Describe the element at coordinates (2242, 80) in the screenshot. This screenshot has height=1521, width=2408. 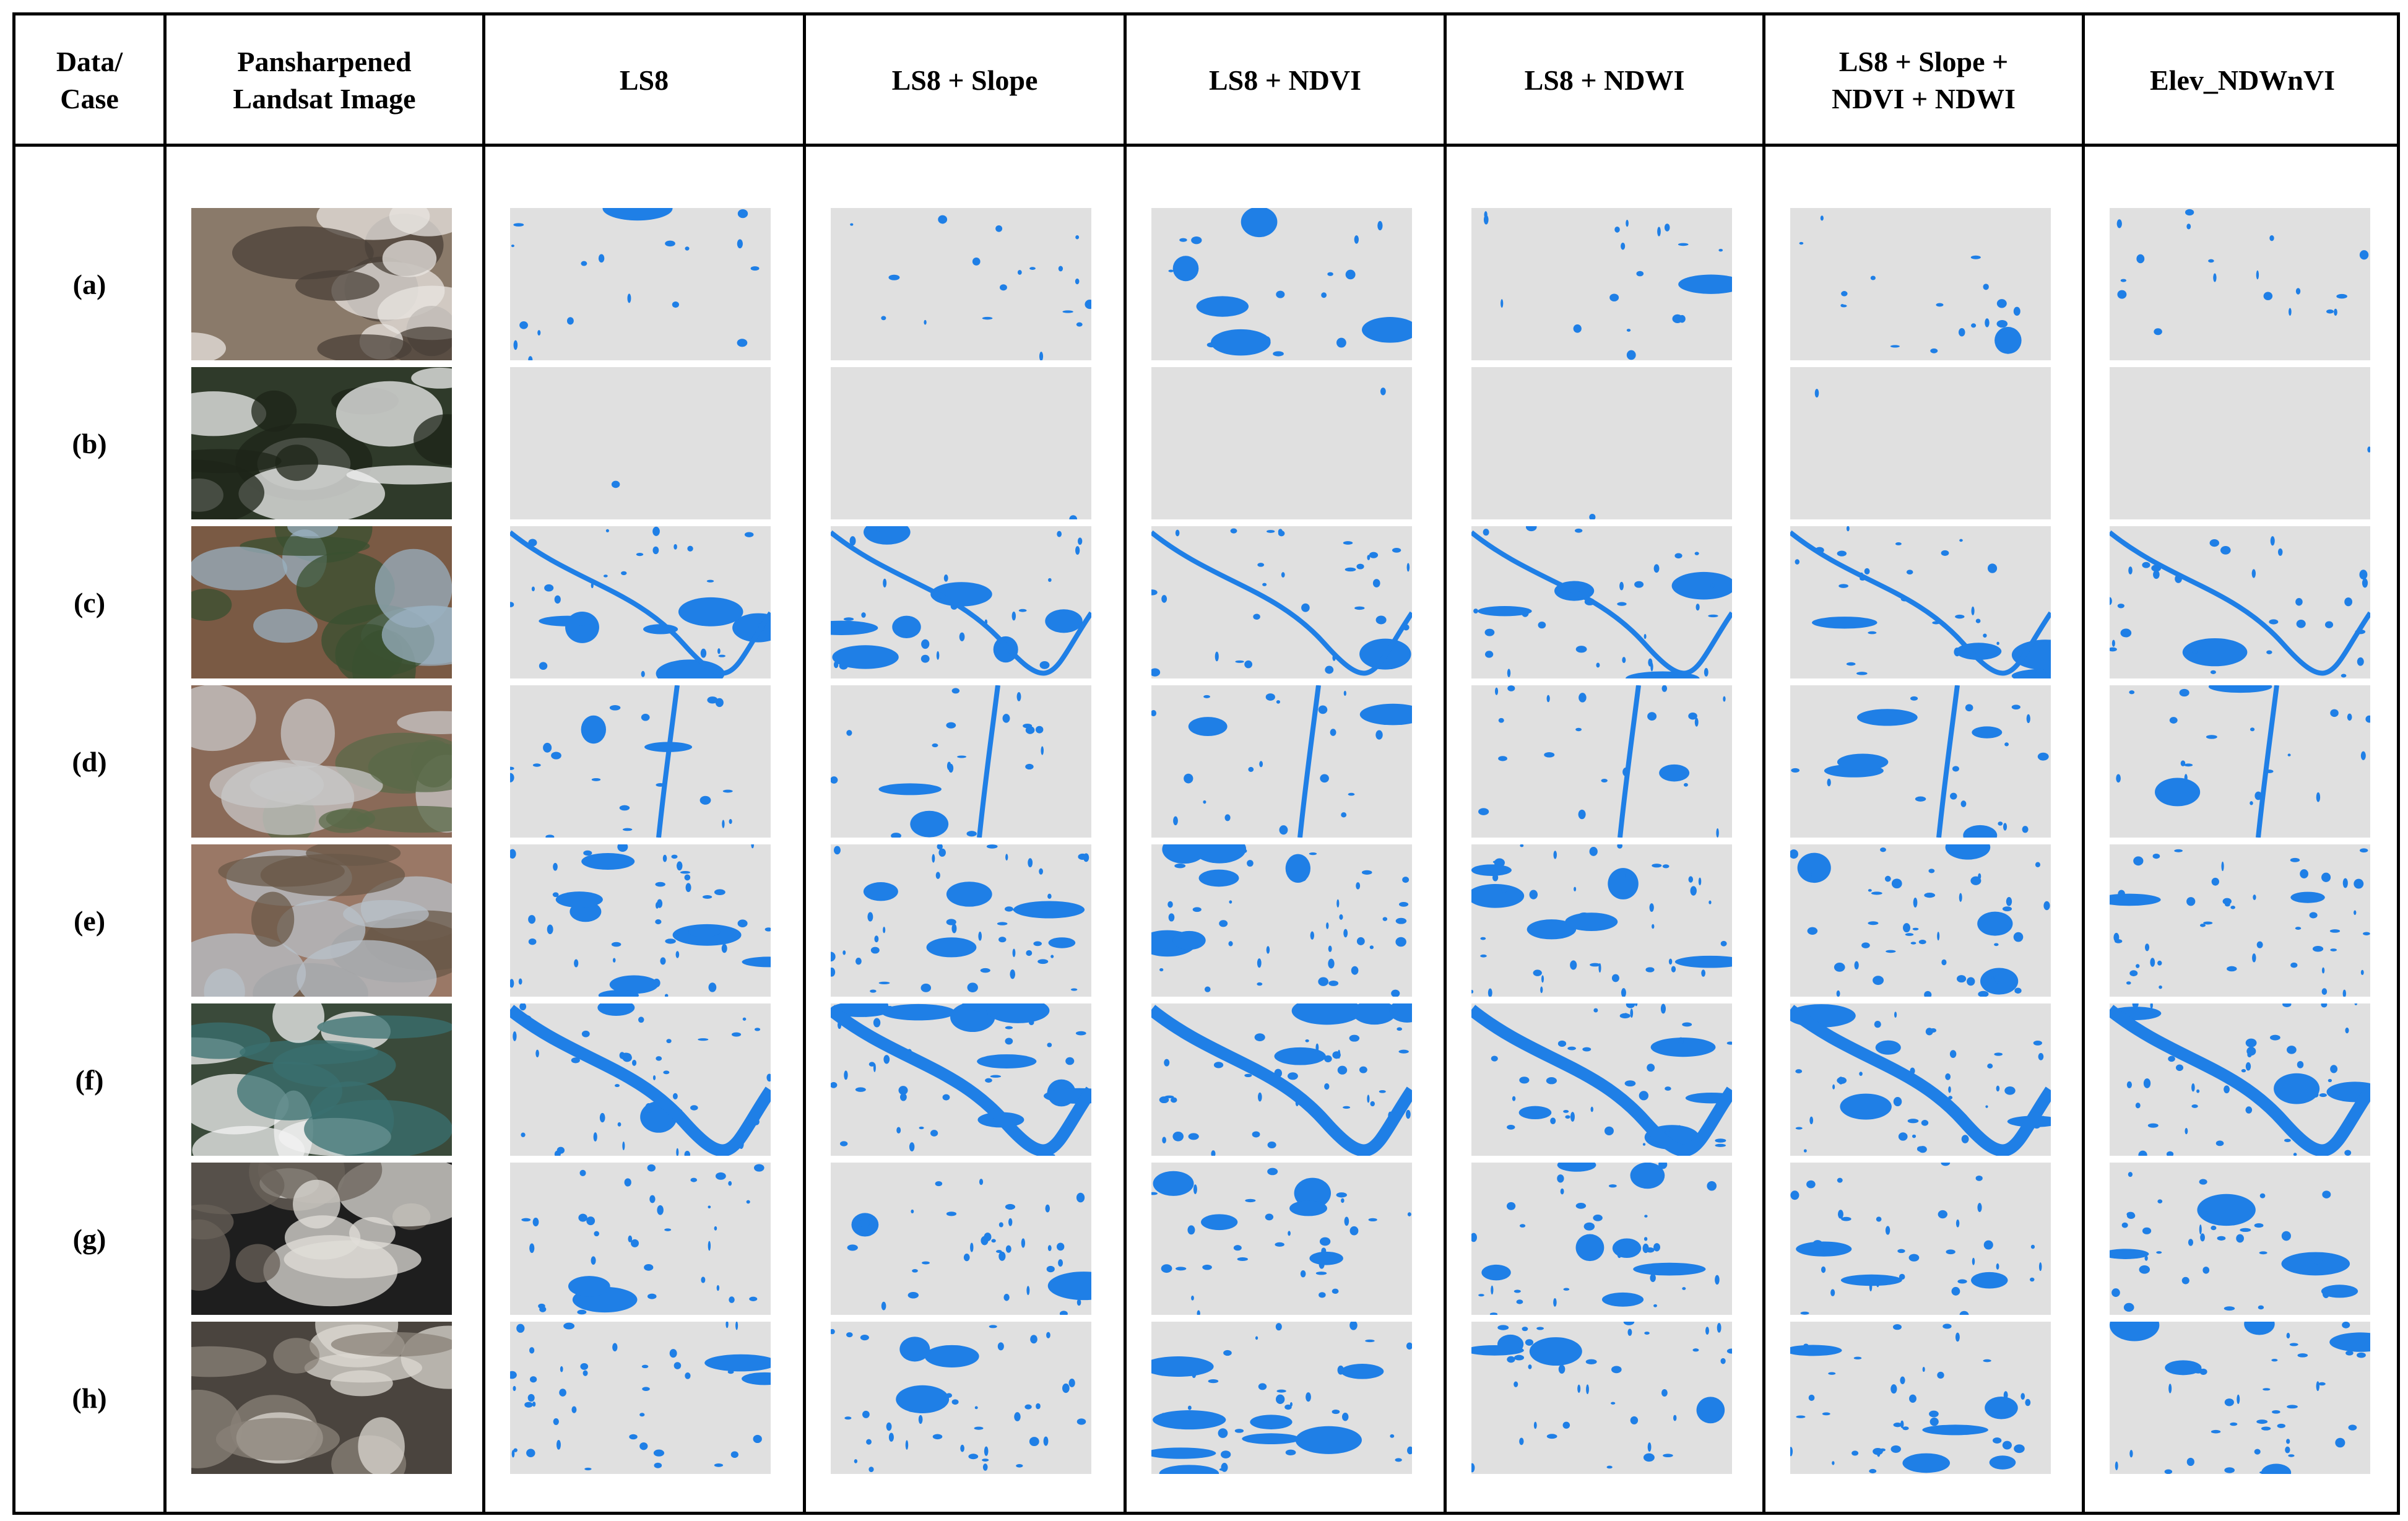
I see `column-header: Elev_NDWnVI` at that location.